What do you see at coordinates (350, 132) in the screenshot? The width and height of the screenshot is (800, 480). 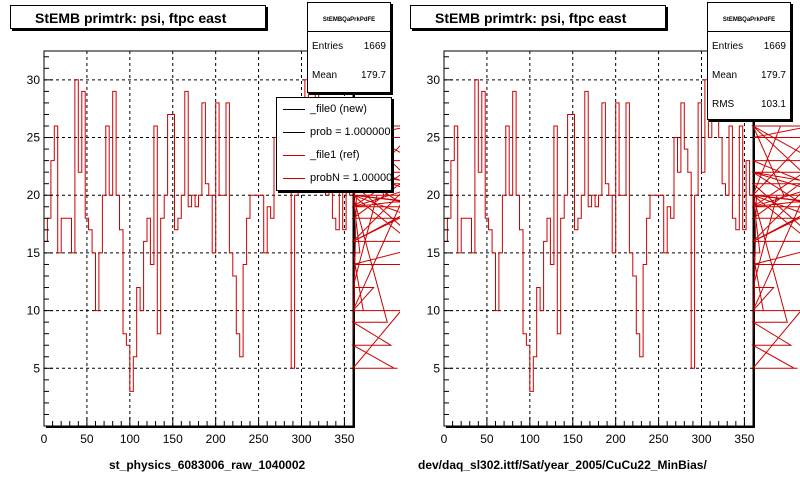 I see `legend-label: prob = 1.000000` at bounding box center [350, 132].